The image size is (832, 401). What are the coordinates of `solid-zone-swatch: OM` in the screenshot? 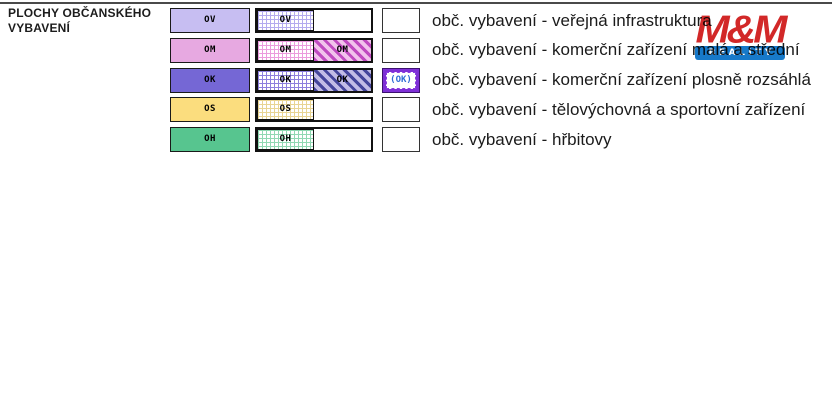 It's located at (210, 50).